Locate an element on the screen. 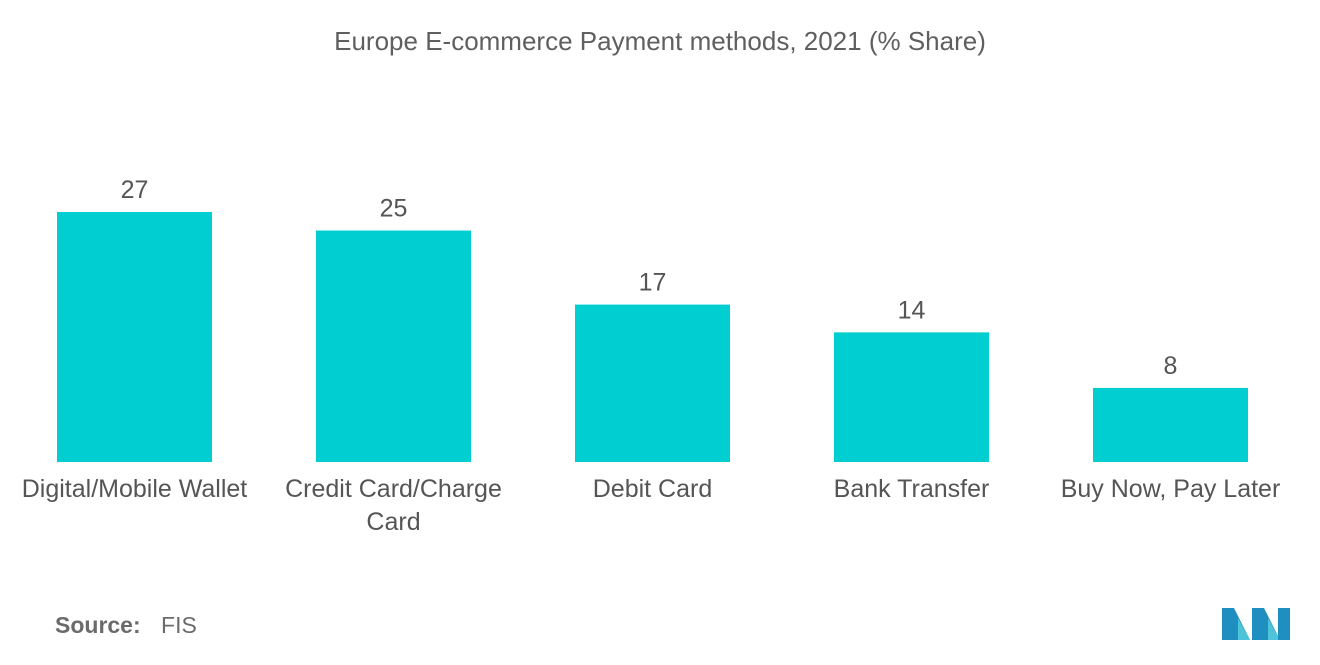 The width and height of the screenshot is (1320, 665). bar-value-label: 14 is located at coordinates (912, 310).